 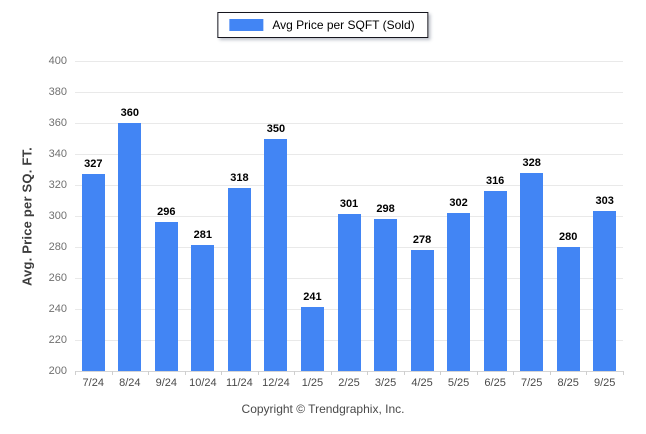 I want to click on x-tick-label: 9/25, so click(x=605, y=383).